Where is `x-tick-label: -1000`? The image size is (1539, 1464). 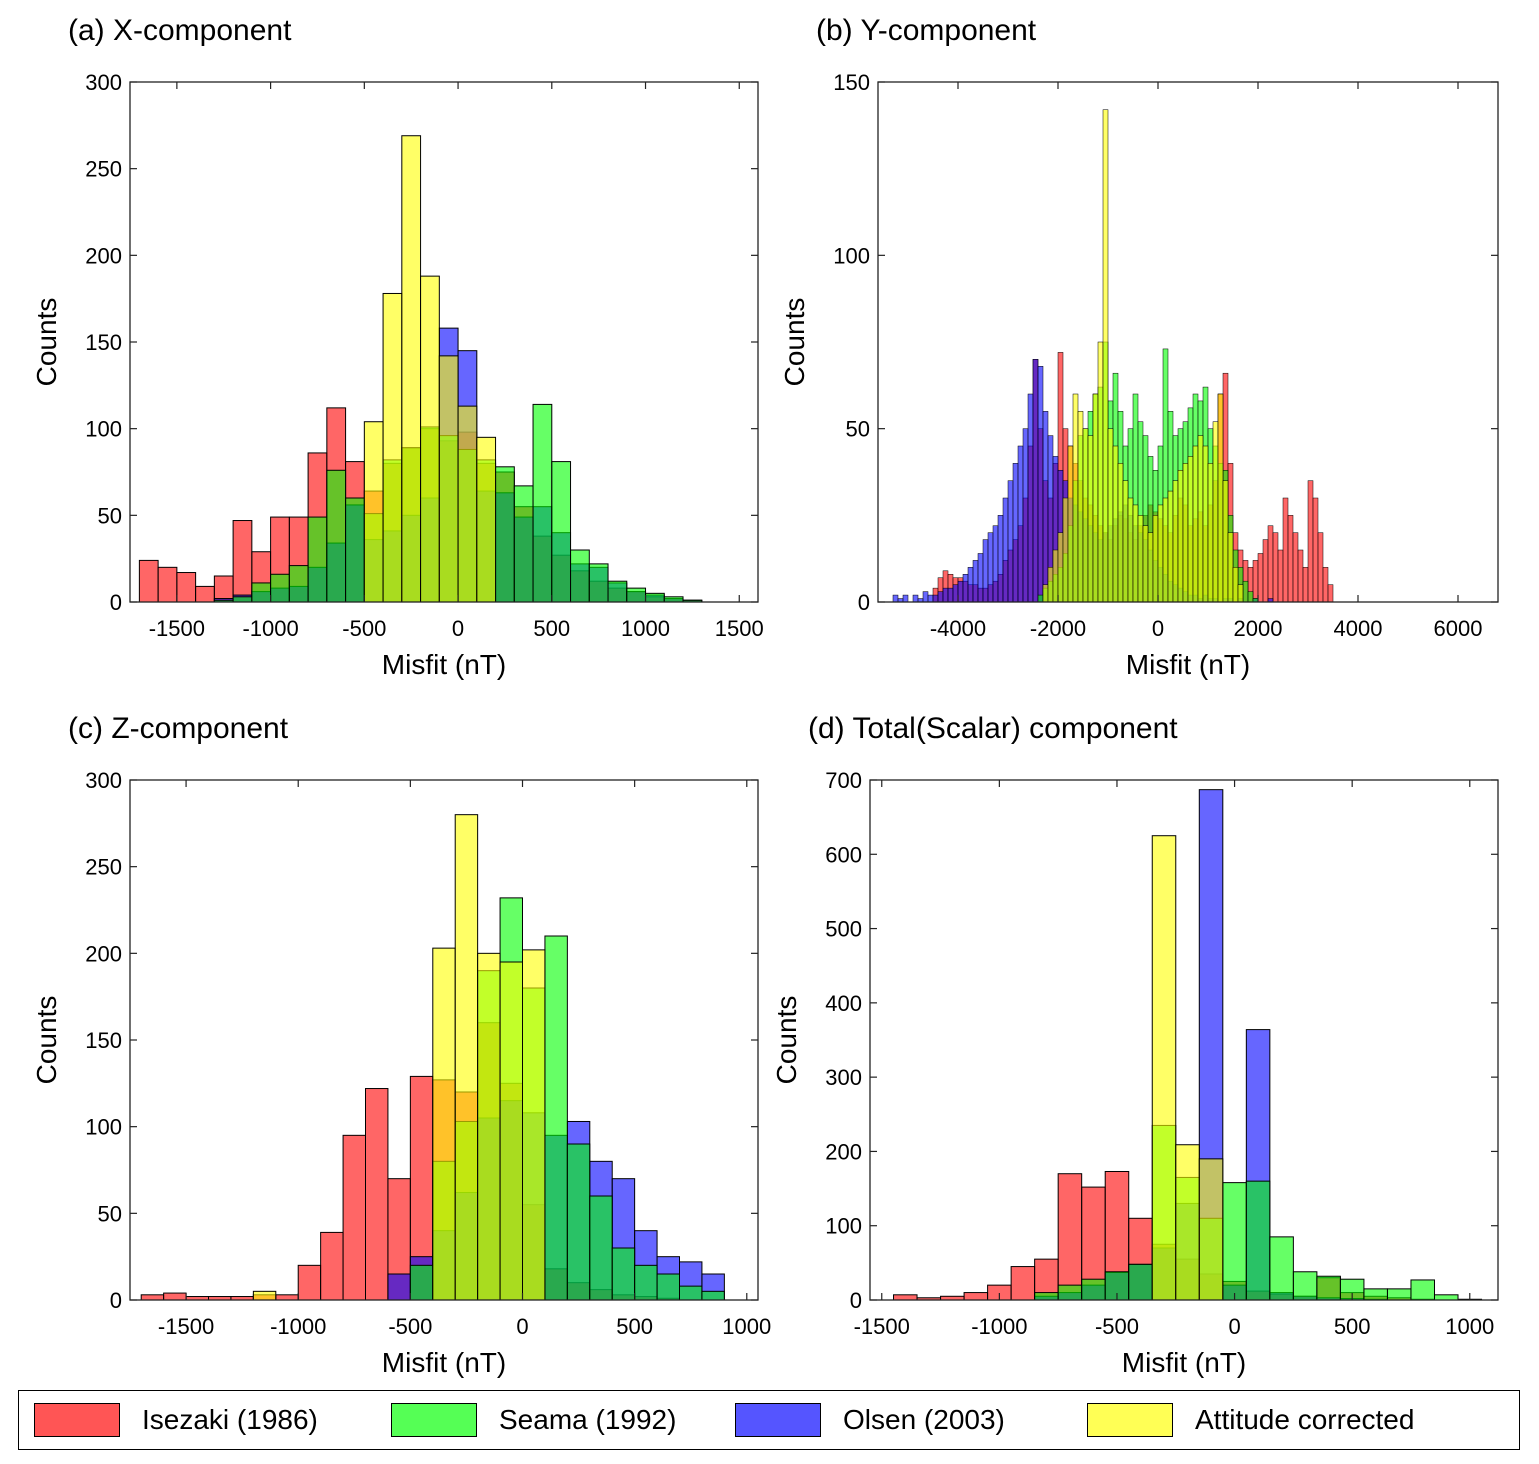
x-tick-label: -1000 is located at coordinates (999, 1326).